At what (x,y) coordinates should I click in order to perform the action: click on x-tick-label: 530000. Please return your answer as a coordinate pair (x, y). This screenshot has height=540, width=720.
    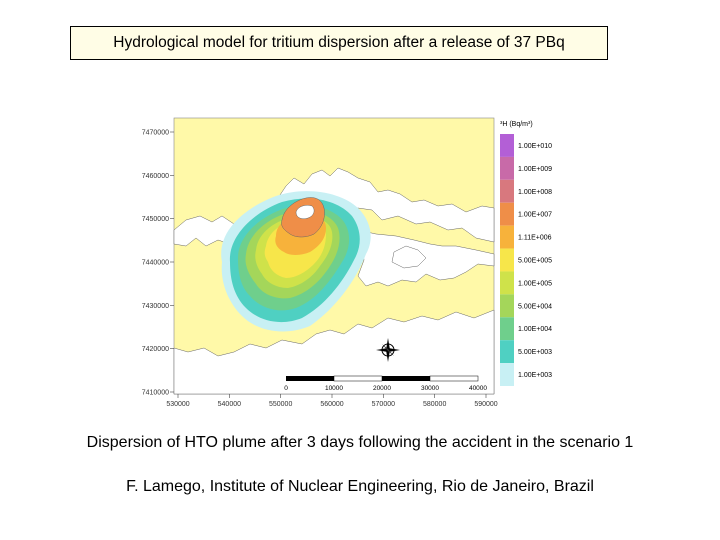
    Looking at the image, I should click on (177, 404).